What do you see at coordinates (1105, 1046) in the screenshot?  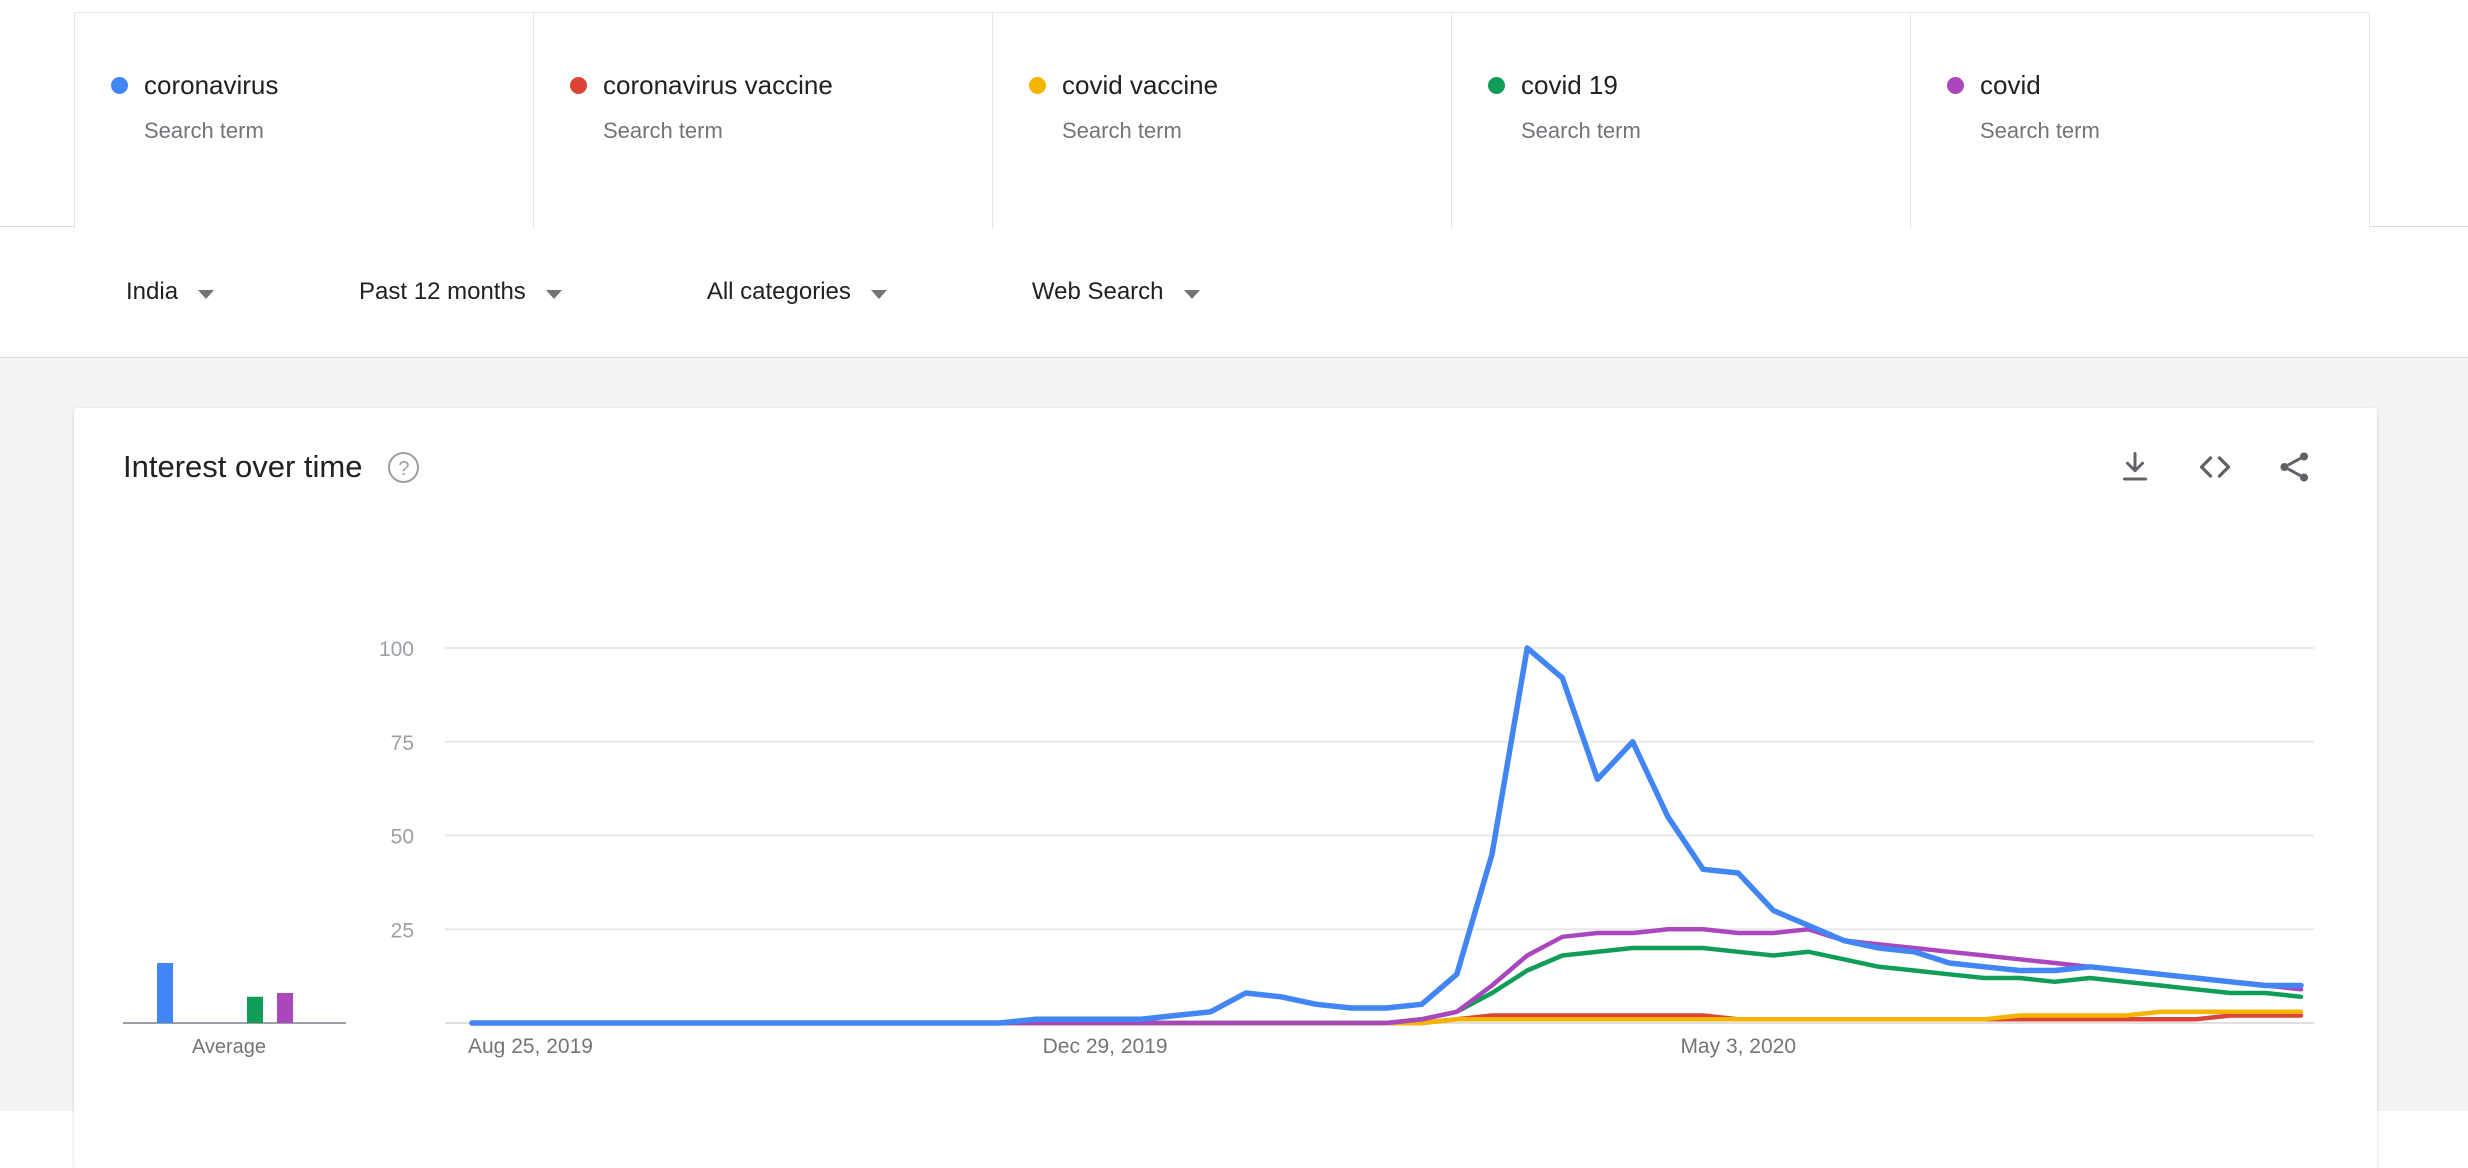 I see `svg-text: Dec 29, 2019` at bounding box center [1105, 1046].